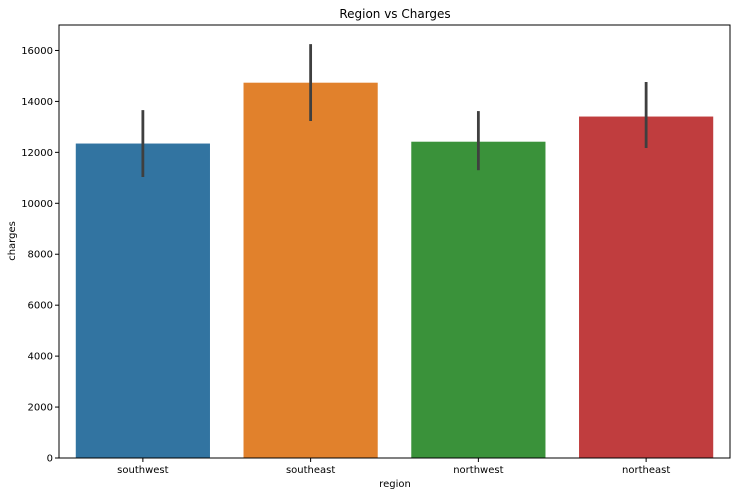 This screenshot has width=736, height=496. I want to click on chart-title: Region vs Charges, so click(394, 14).